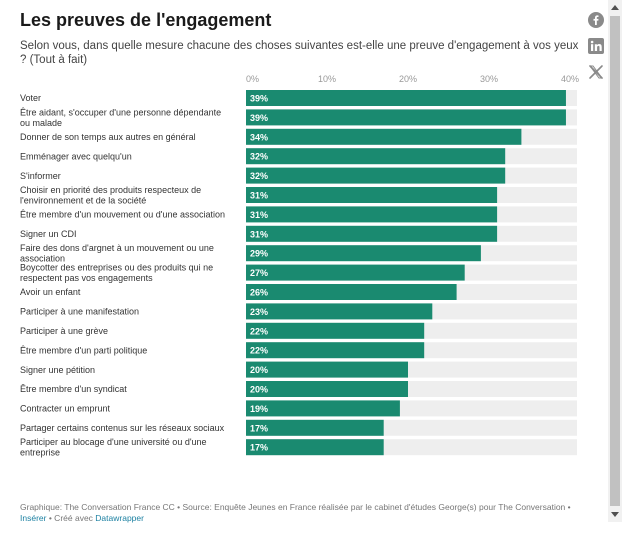 The image size is (641, 537). Describe the element at coordinates (42, 259) in the screenshot. I see `category-label: association` at that location.